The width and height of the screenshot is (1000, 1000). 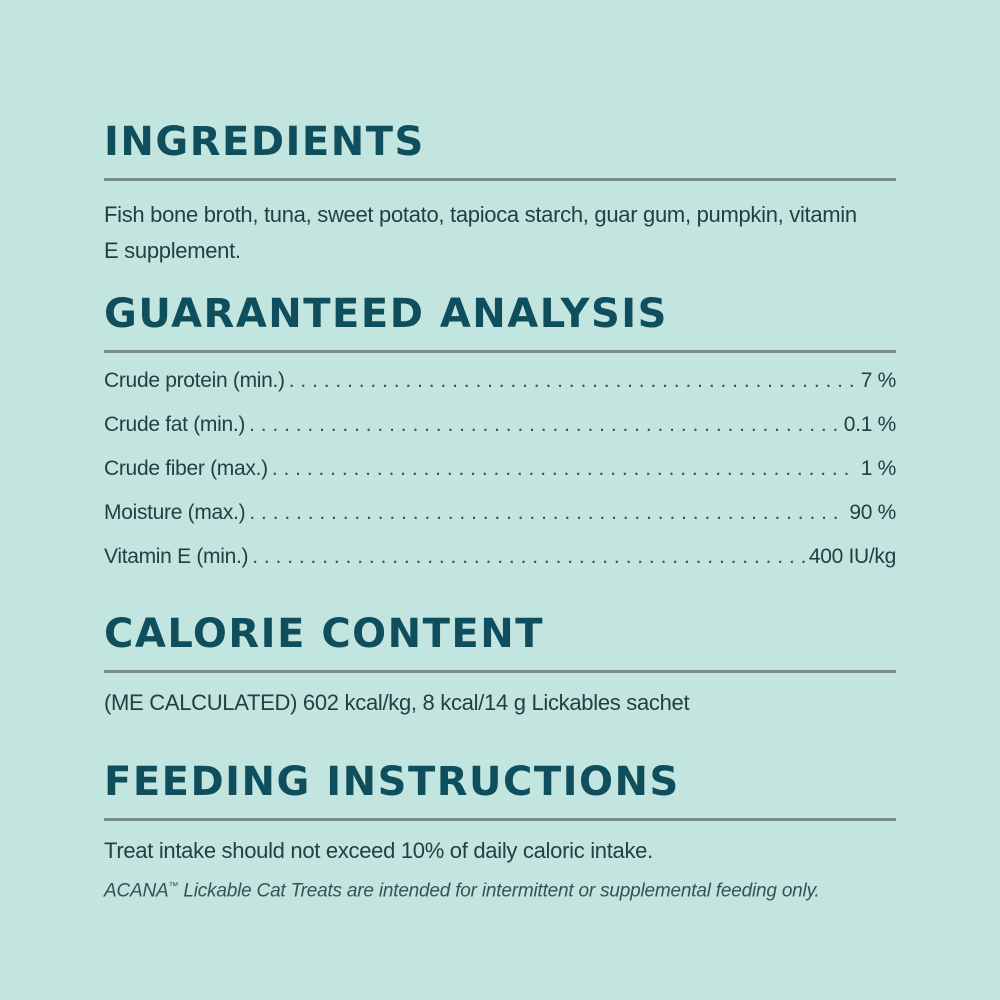 I want to click on analysis-row-crude-fat: Crude fat (min.) 0.1 %, so click(x=500, y=425).